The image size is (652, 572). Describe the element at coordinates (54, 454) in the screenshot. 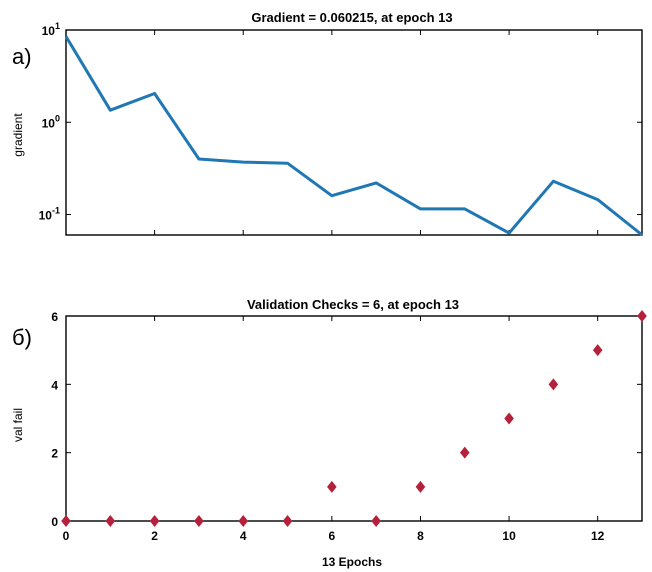

I see `validation-y-tick-label: 2` at that location.